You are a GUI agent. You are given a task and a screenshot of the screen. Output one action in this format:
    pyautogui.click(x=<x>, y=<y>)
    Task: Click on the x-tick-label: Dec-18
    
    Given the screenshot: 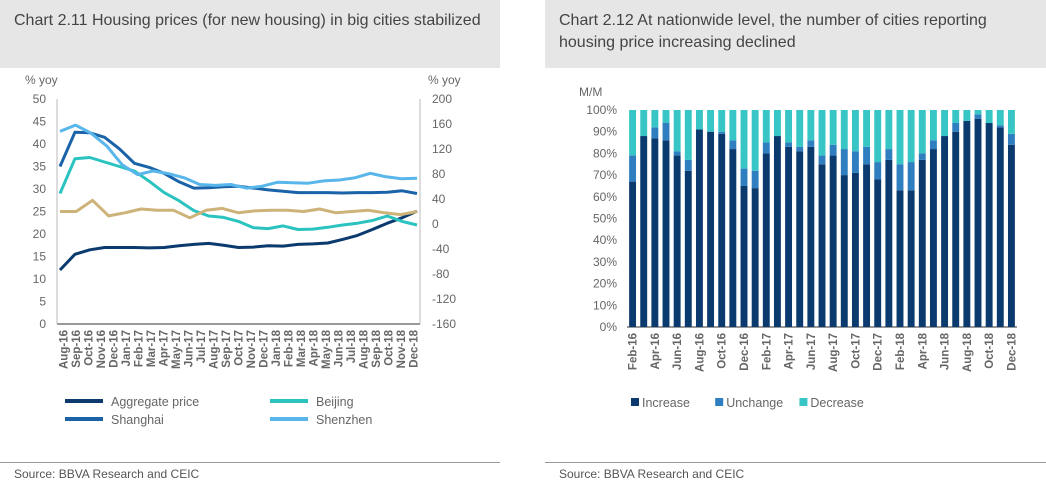 What is the action you would take?
    pyautogui.click(x=415, y=348)
    